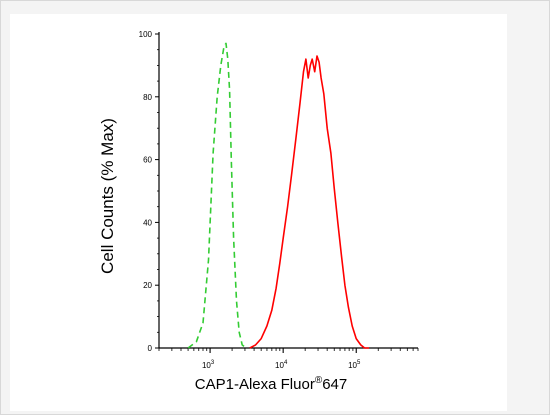 Image resolution: width=550 pixels, height=415 pixels. What do you see at coordinates (147, 222) in the screenshot?
I see `y-tick-label: 40` at bounding box center [147, 222].